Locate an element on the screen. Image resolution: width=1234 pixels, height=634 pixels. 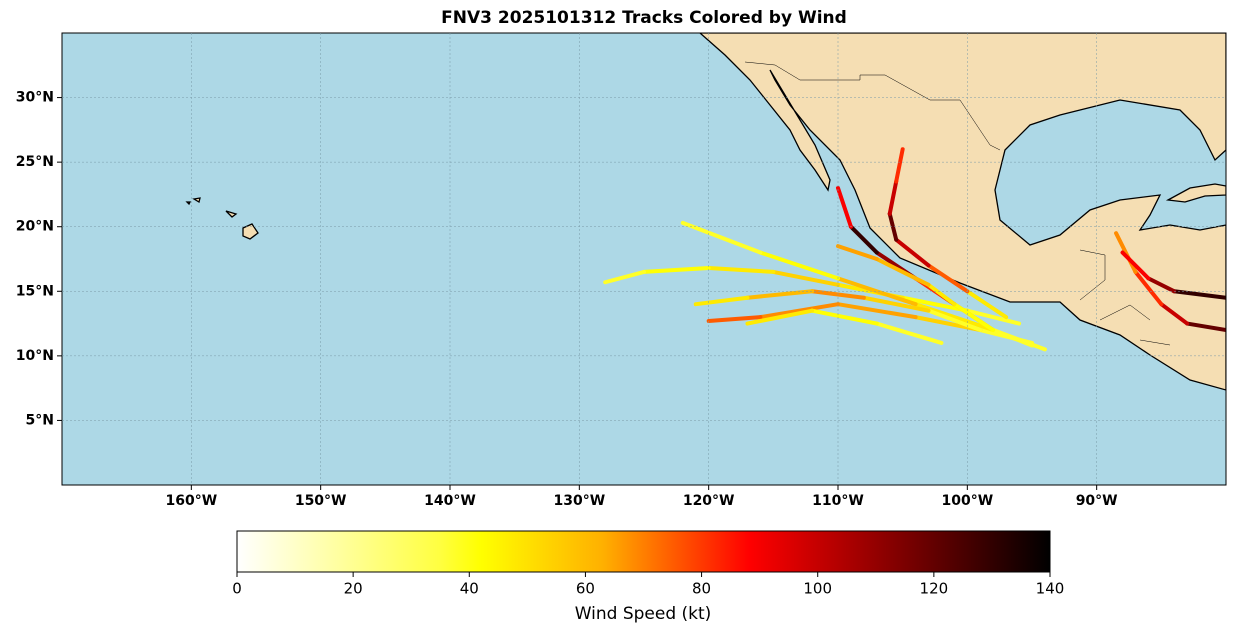
colorbar-tick-label: 140 is located at coordinates (1050, 589).